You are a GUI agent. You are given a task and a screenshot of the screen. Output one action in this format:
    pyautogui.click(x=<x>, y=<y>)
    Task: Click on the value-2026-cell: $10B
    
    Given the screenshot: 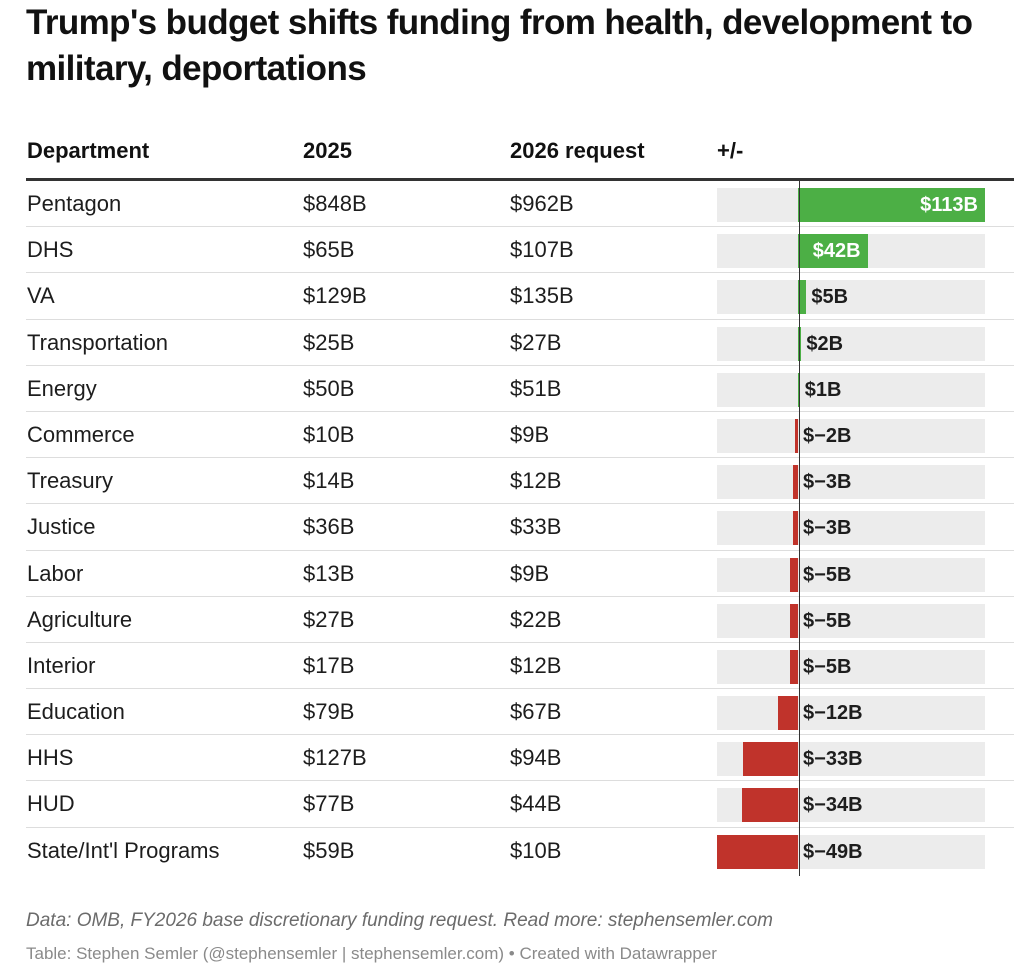 What is the action you would take?
    pyautogui.click(x=536, y=850)
    